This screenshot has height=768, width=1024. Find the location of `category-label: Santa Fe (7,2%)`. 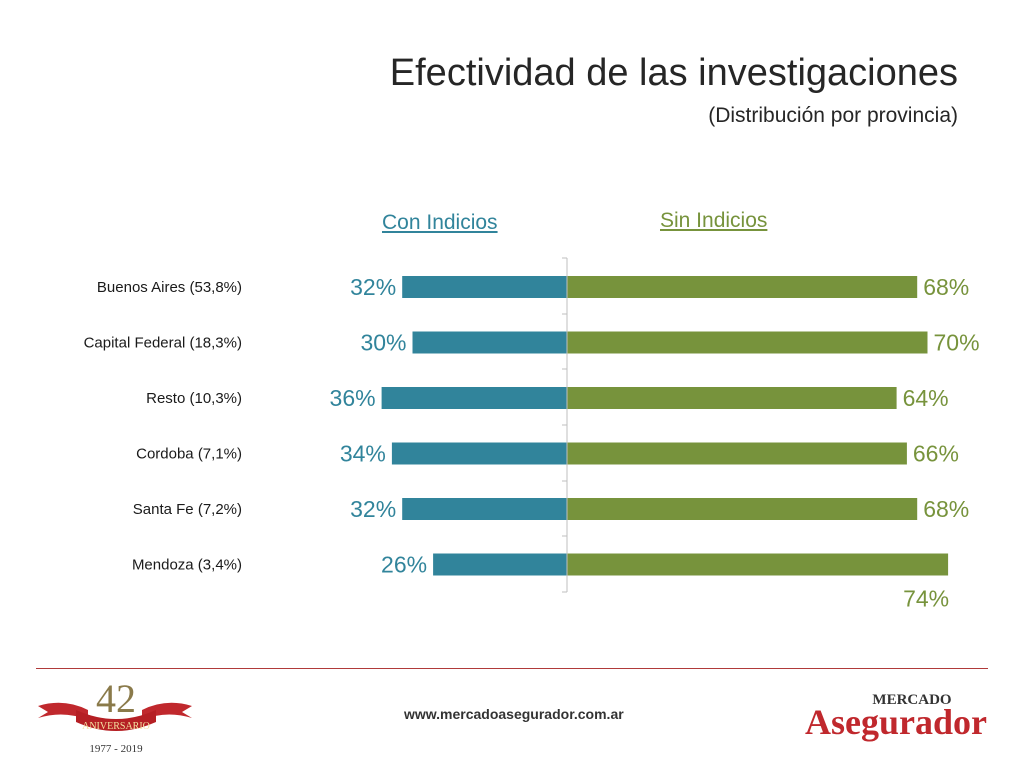

category-label: Santa Fe (7,2%) is located at coordinates (187, 509).